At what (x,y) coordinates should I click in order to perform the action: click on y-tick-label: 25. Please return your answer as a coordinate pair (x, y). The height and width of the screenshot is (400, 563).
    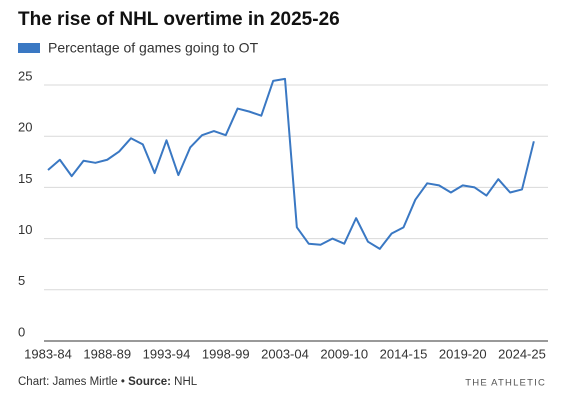
    Looking at the image, I should click on (25, 75).